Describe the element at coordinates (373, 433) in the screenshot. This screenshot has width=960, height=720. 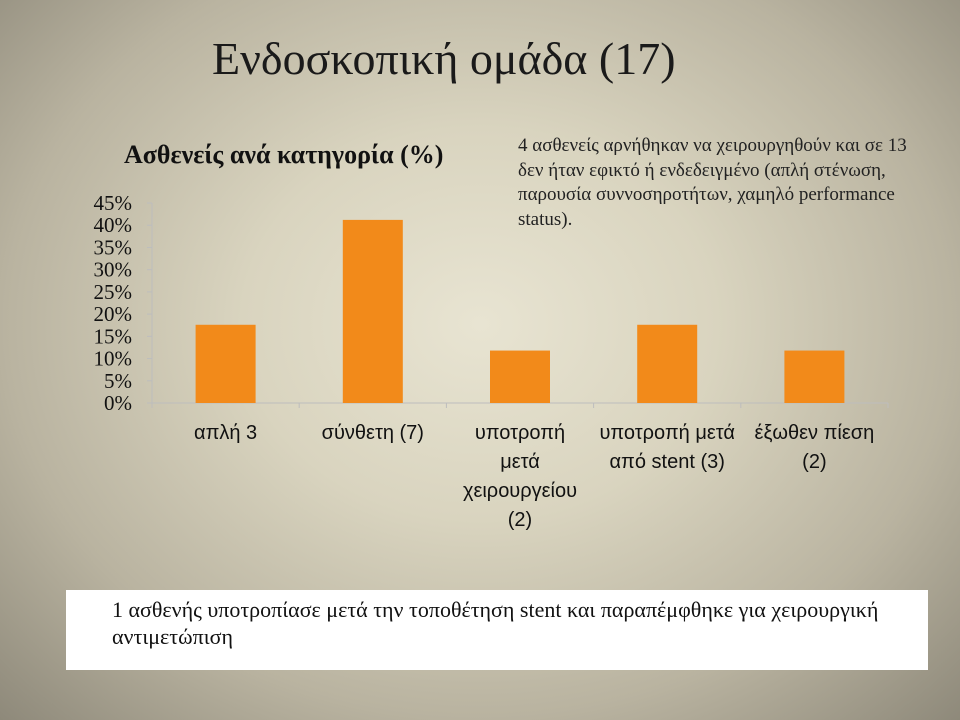
I see `x-tick-label: σύνθετη (7)` at that location.